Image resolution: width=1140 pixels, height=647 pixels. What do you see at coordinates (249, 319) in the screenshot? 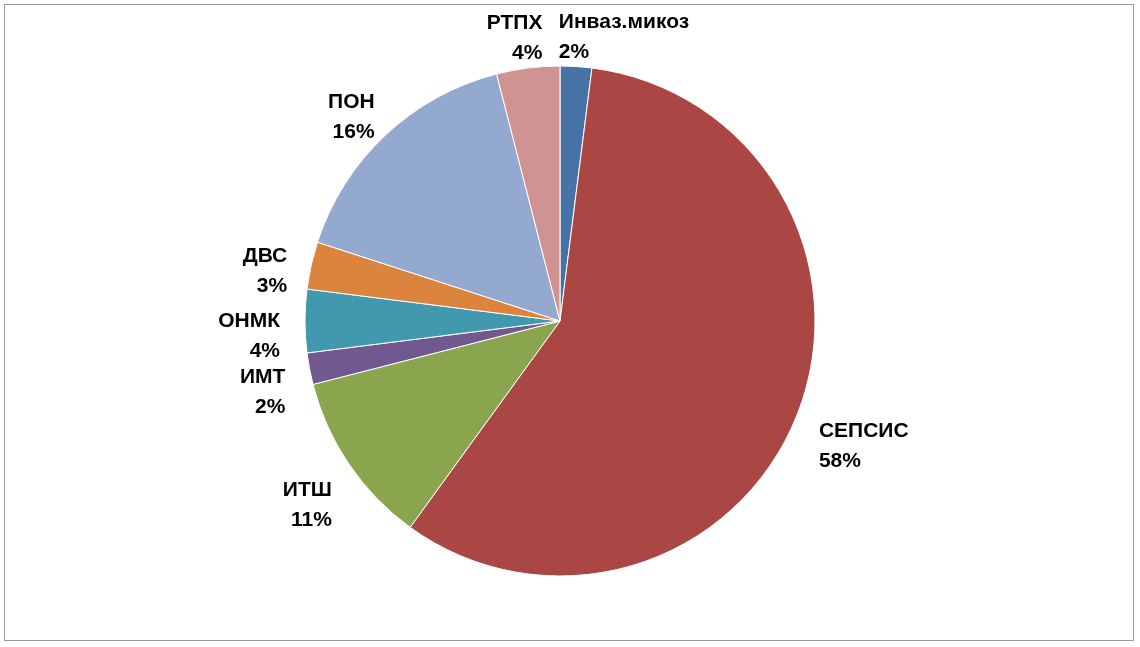
I see `slice-label: ОНМК` at bounding box center [249, 319].